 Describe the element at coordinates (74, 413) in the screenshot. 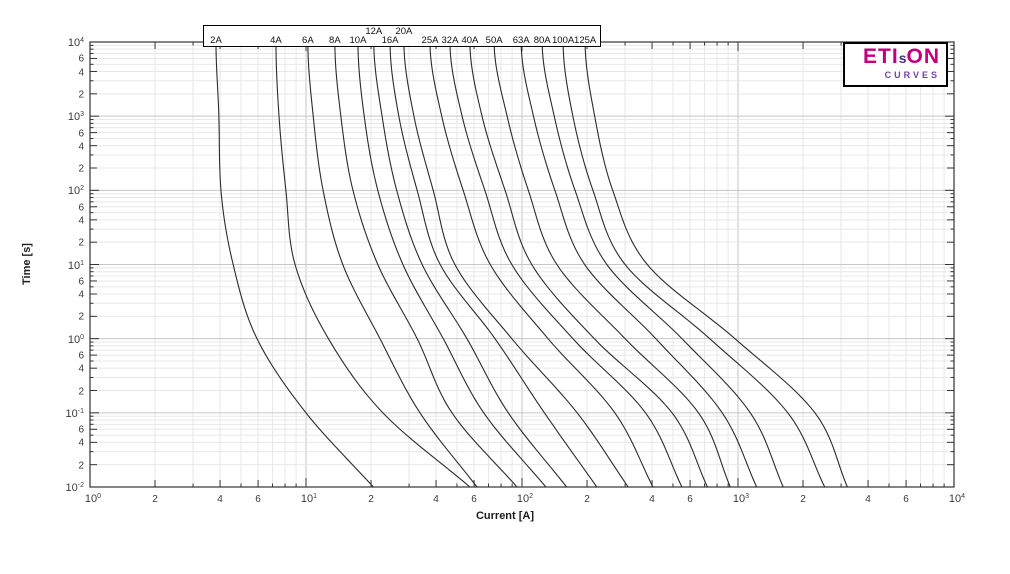

I see `y-tick-label-10e-1: 10⁻¹` at that location.